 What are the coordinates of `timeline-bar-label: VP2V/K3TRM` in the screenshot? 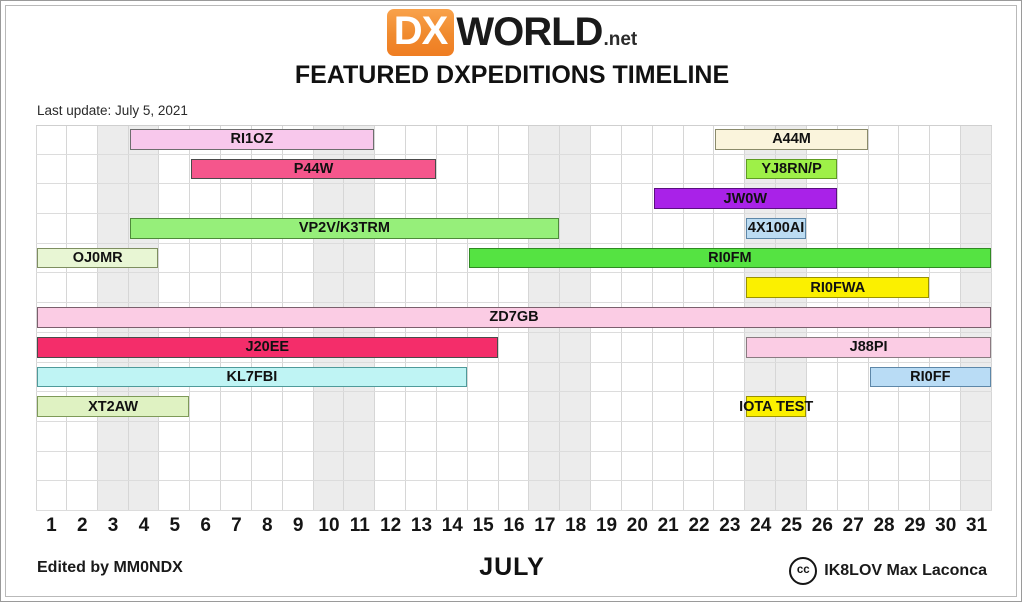 It's located at (344, 228).